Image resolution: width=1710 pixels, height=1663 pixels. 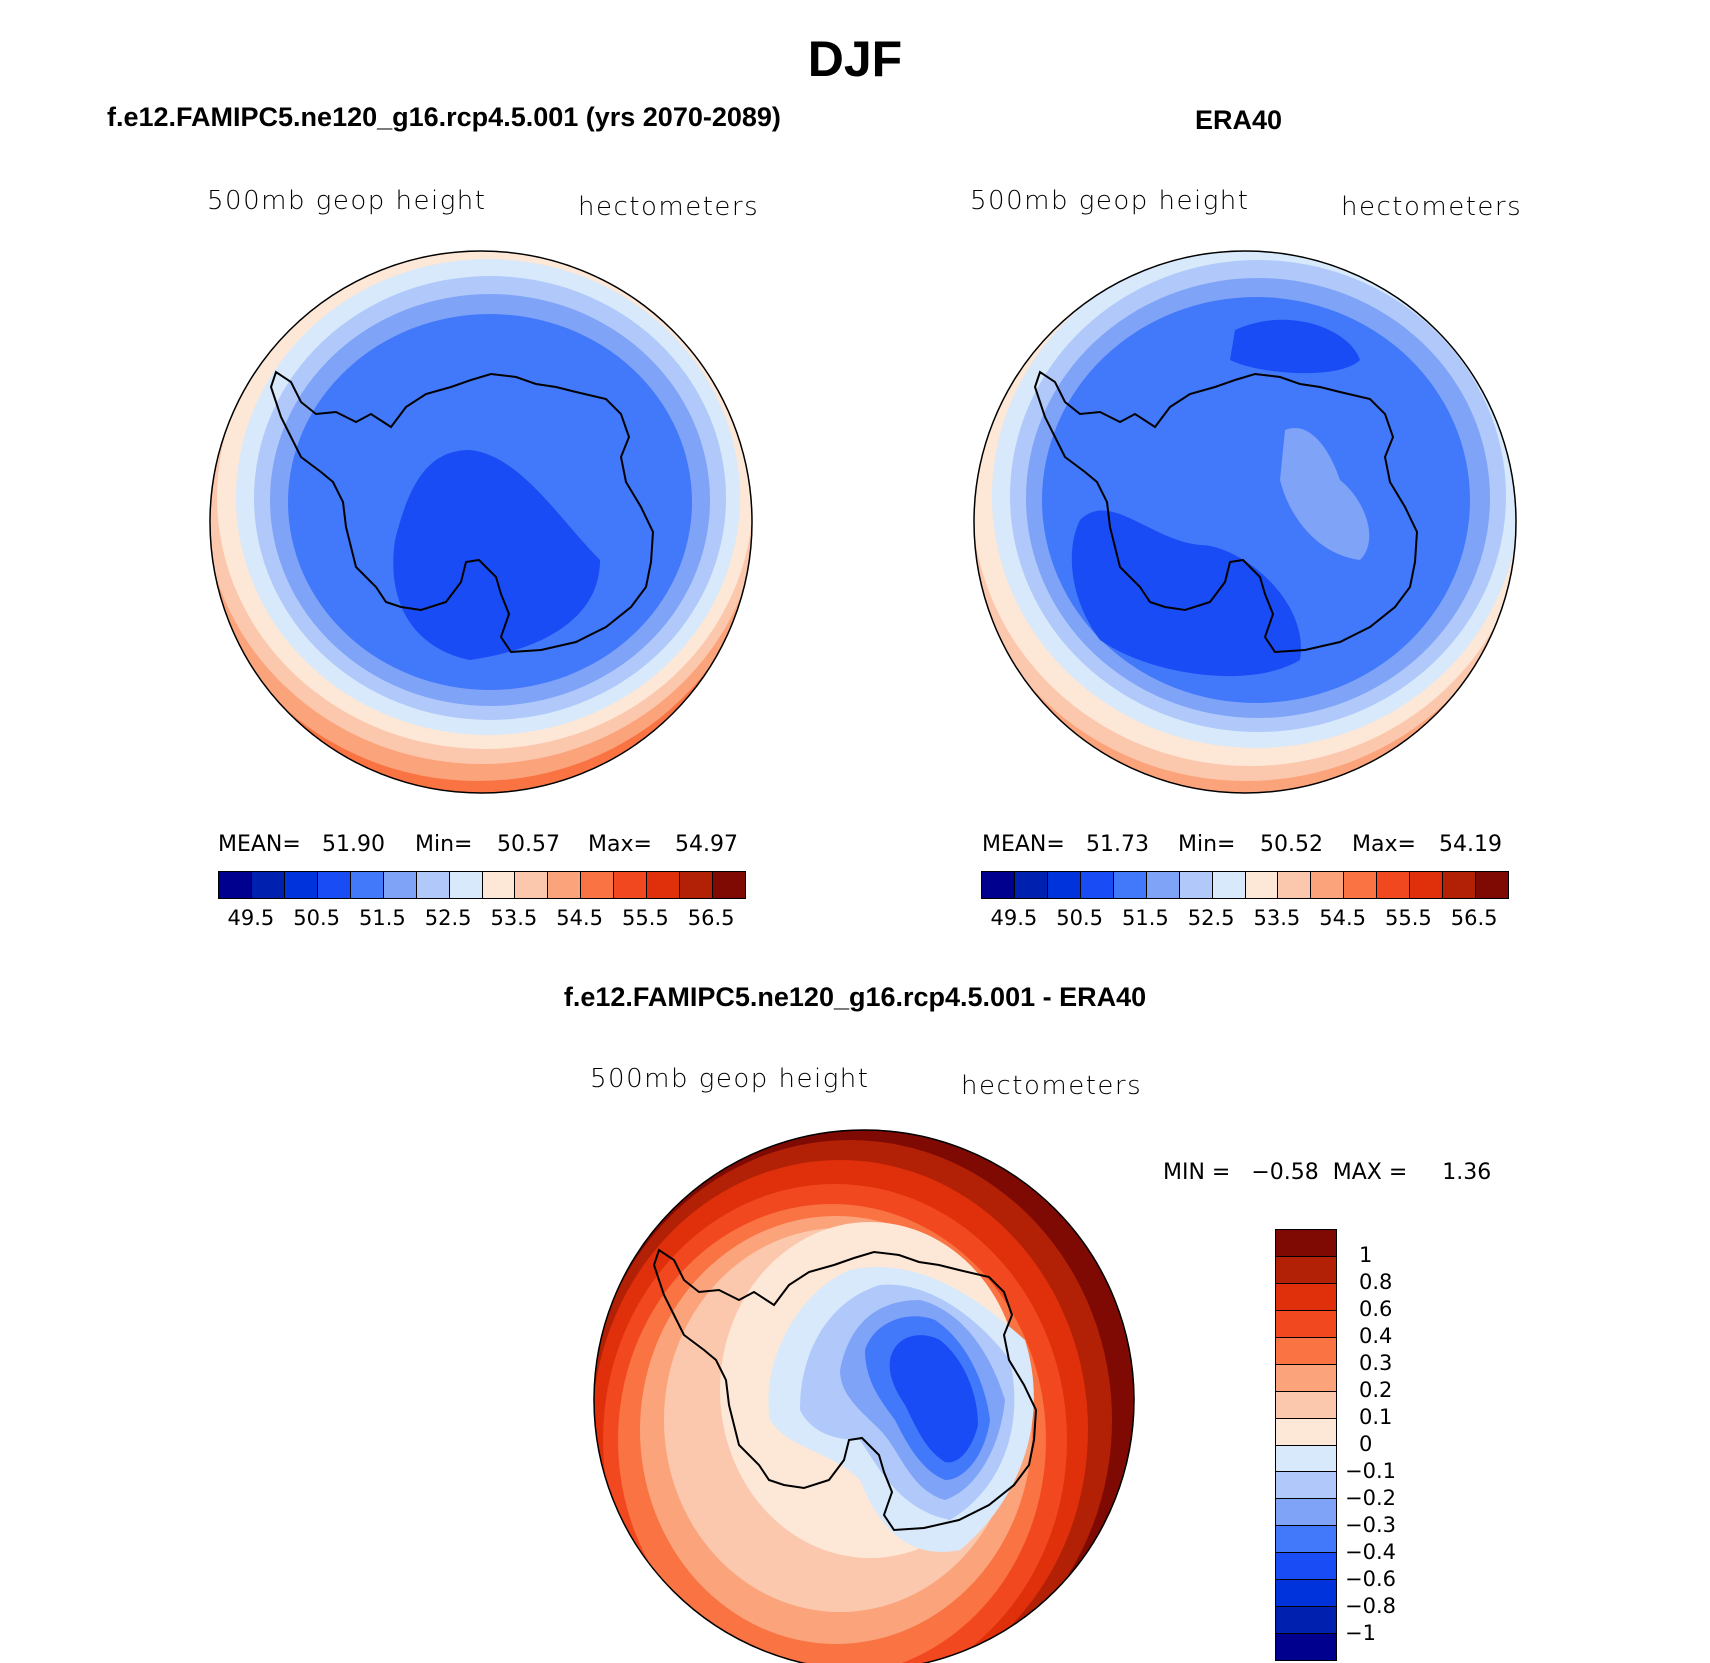 I want to click on colorbar-tick-label: 0.8, so click(x=1376, y=1282).